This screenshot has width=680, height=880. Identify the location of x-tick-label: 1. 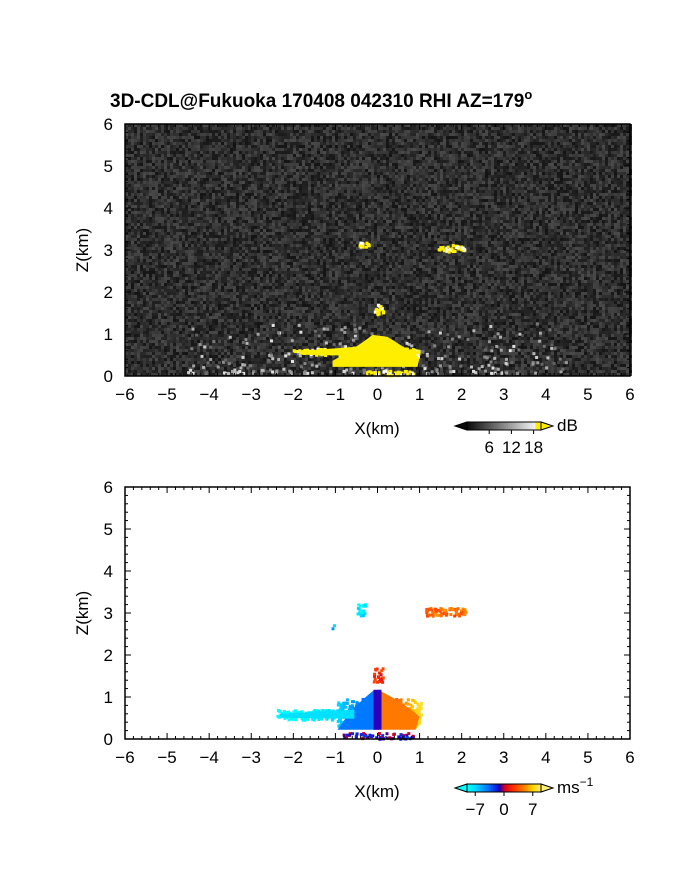
(419, 757).